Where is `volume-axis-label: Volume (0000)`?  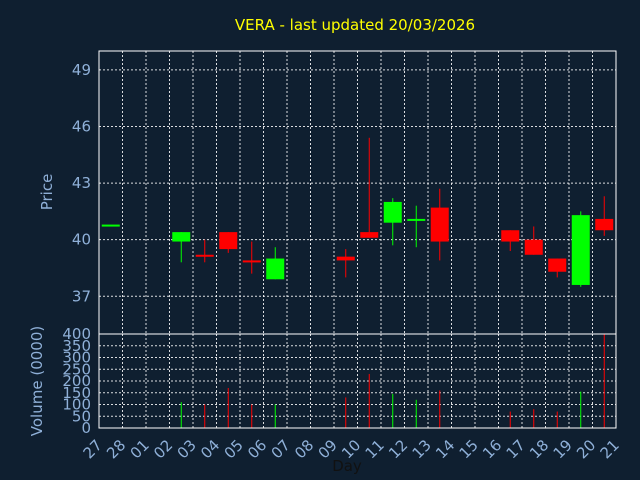
volume-axis-label: Volume (0000) is located at coordinates (37, 381).